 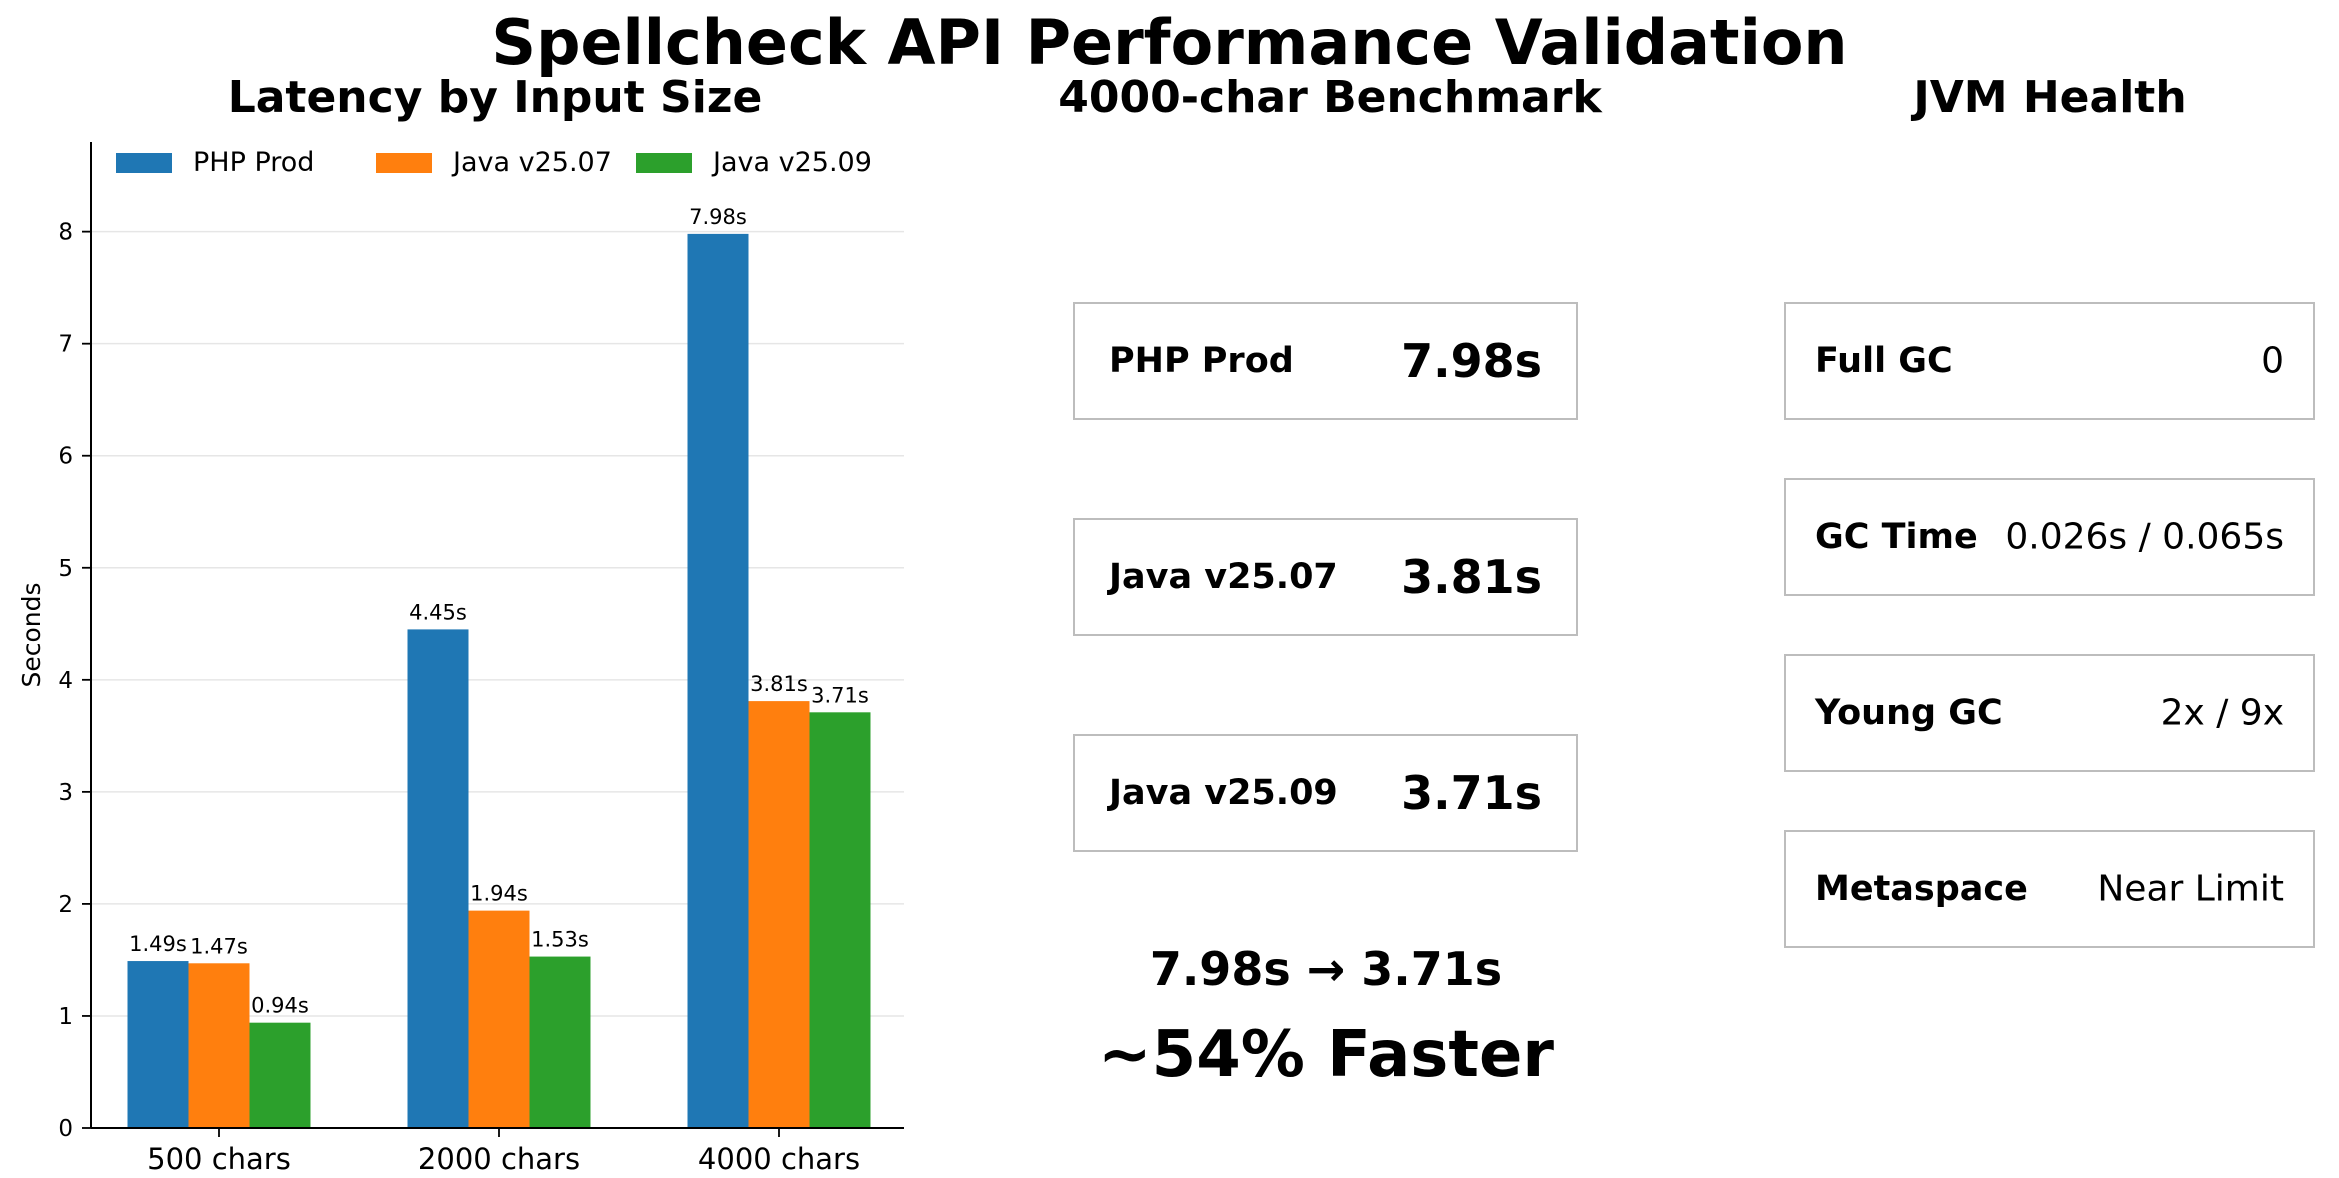 I want to click on y-tick-label: 2, so click(x=65, y=905).